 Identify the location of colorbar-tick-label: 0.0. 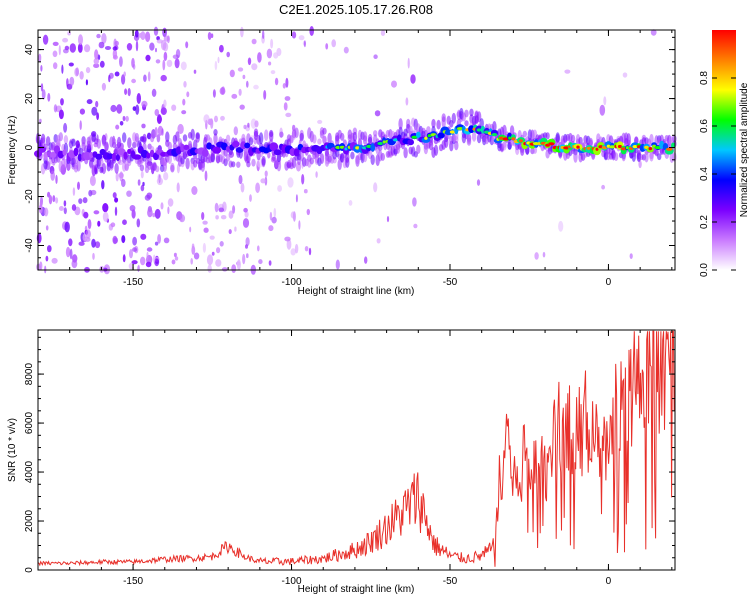
(704, 270).